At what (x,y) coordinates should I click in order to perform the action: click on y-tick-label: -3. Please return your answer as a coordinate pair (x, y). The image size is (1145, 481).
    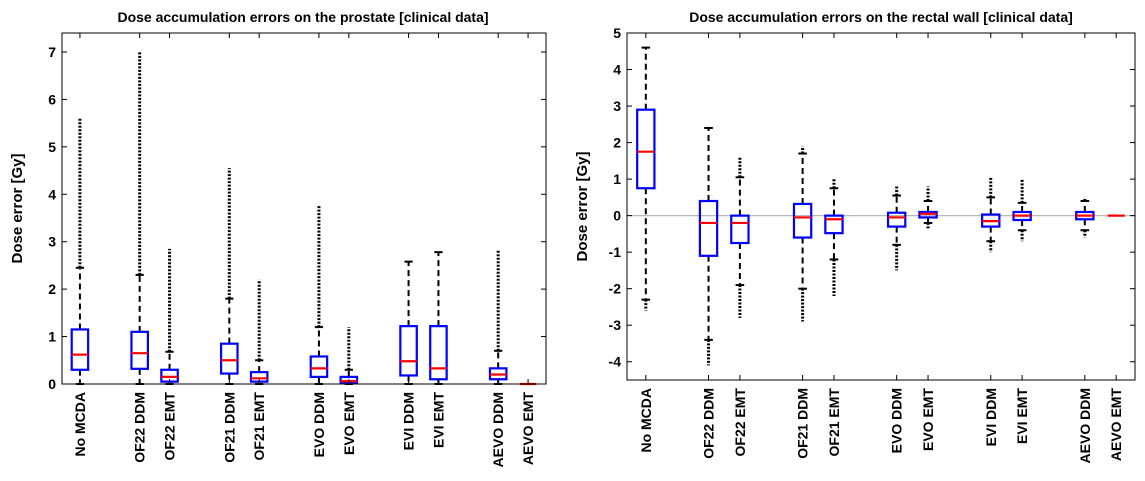
    Looking at the image, I should click on (615, 325).